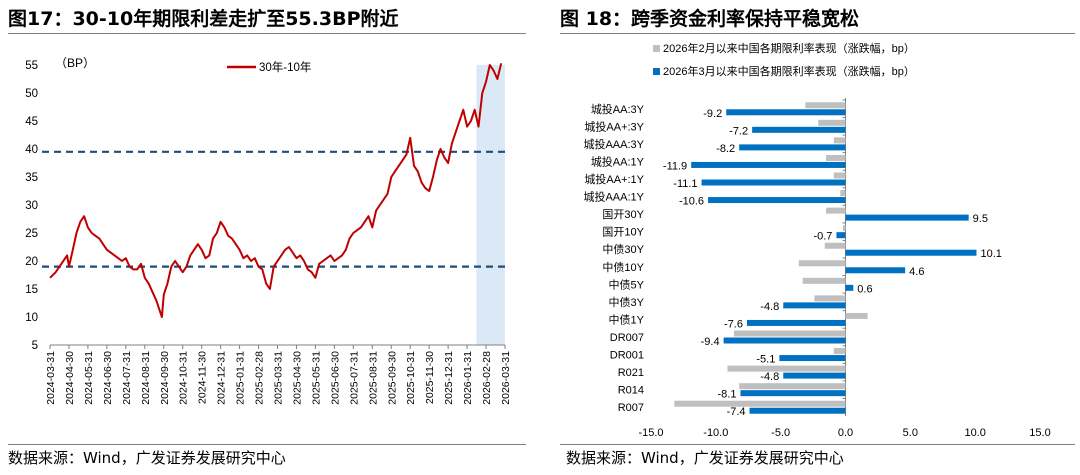 The width and height of the screenshot is (1080, 475). What do you see at coordinates (468, 378) in the screenshot?
I see `x-tick-label: 2026-01-31` at bounding box center [468, 378].